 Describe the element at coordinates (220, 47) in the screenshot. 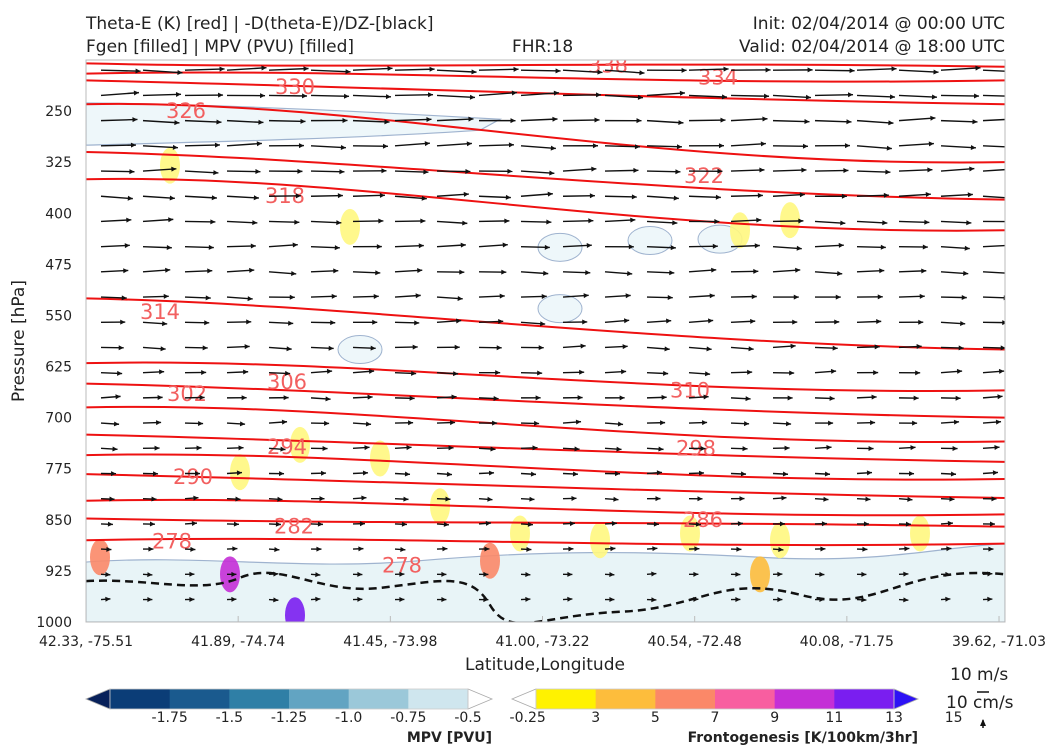

I see `title-line-2: Fgen [filled] | MPV (PVU) [filled]` at that location.